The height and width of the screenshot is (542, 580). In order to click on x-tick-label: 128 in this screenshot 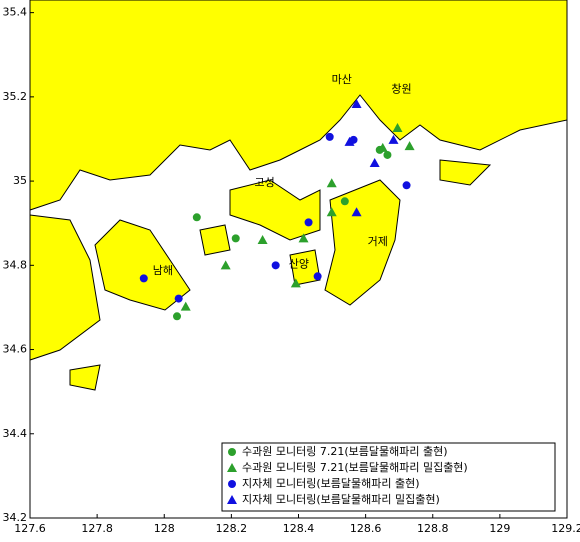, I will do `click(164, 528)`.